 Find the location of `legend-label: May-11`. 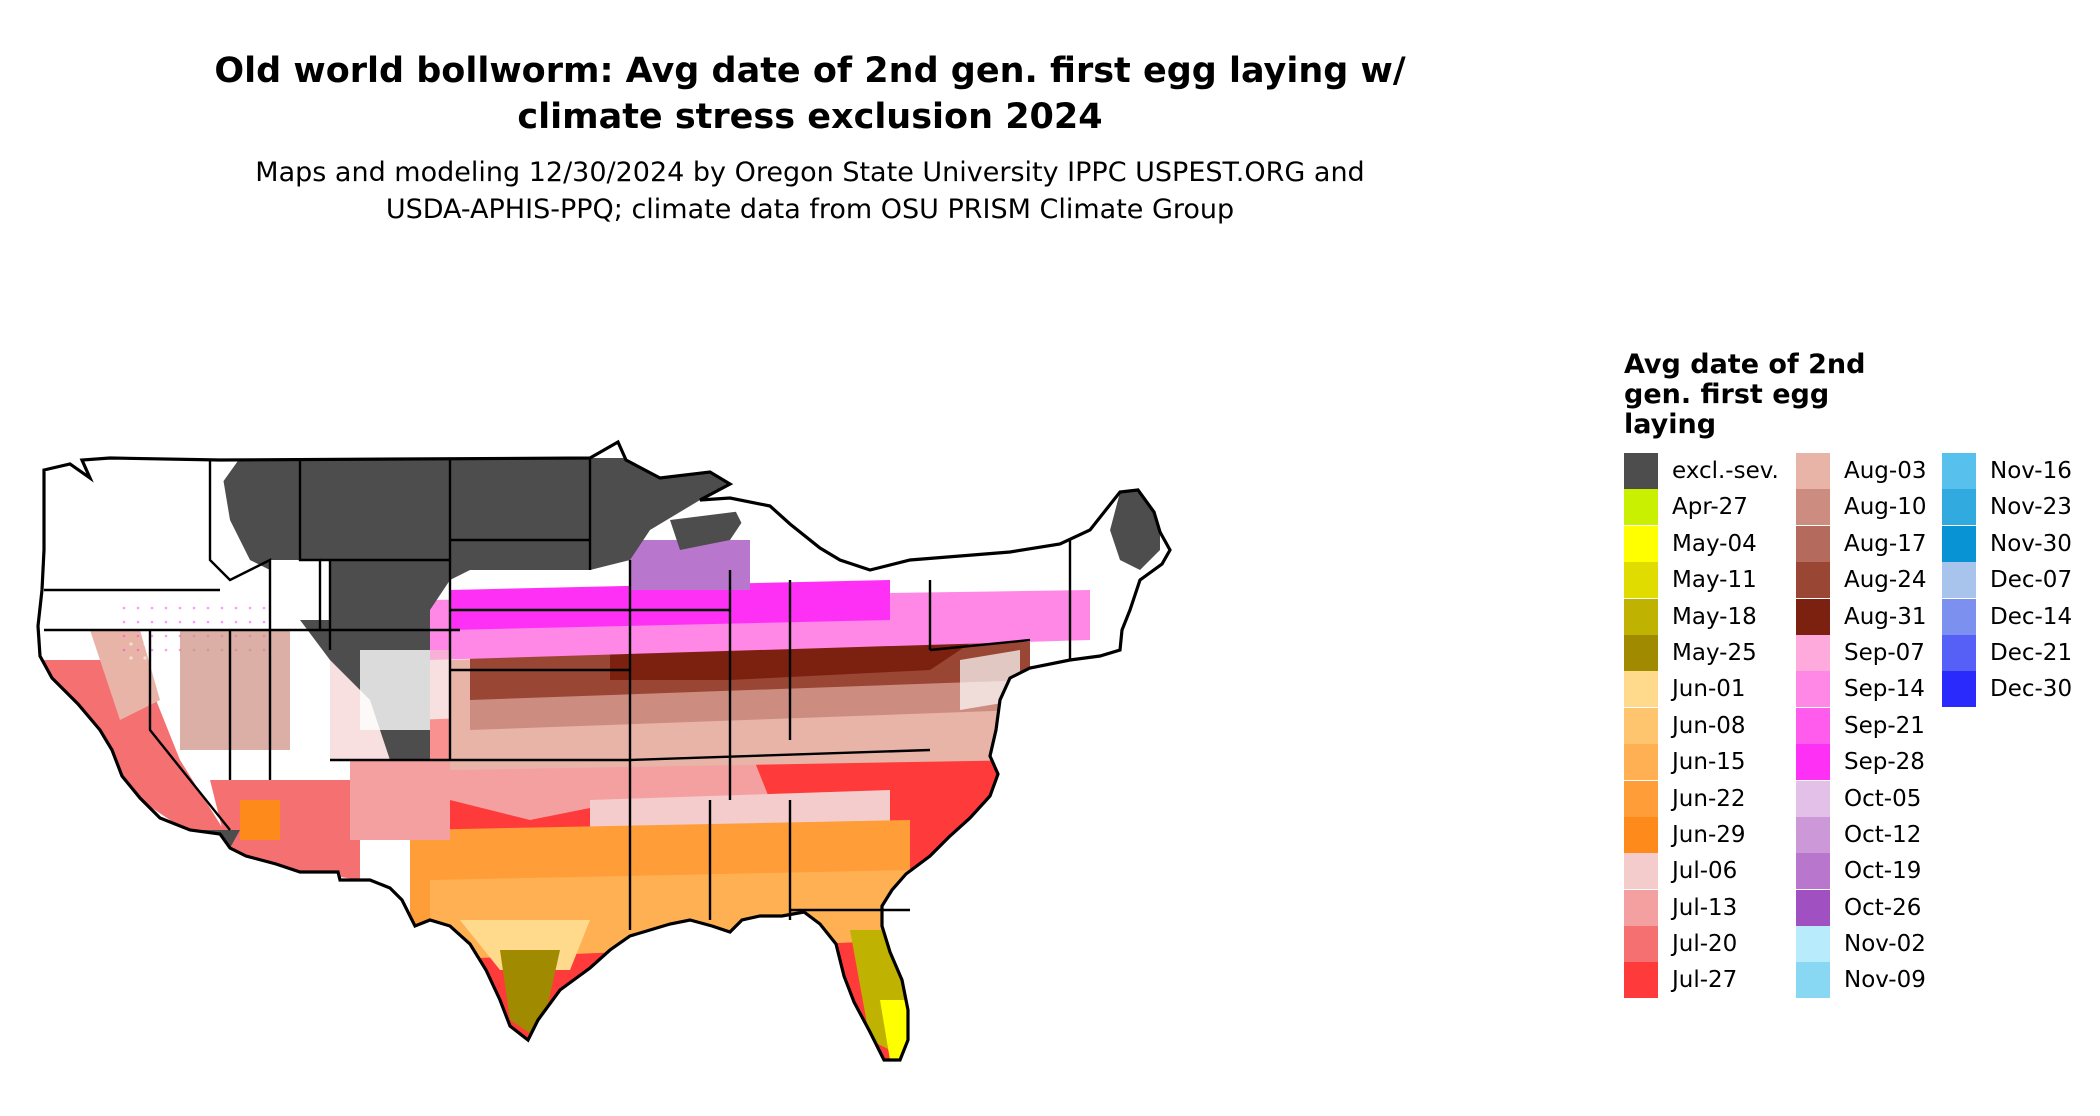

legend-label: May-11 is located at coordinates (1714, 580).